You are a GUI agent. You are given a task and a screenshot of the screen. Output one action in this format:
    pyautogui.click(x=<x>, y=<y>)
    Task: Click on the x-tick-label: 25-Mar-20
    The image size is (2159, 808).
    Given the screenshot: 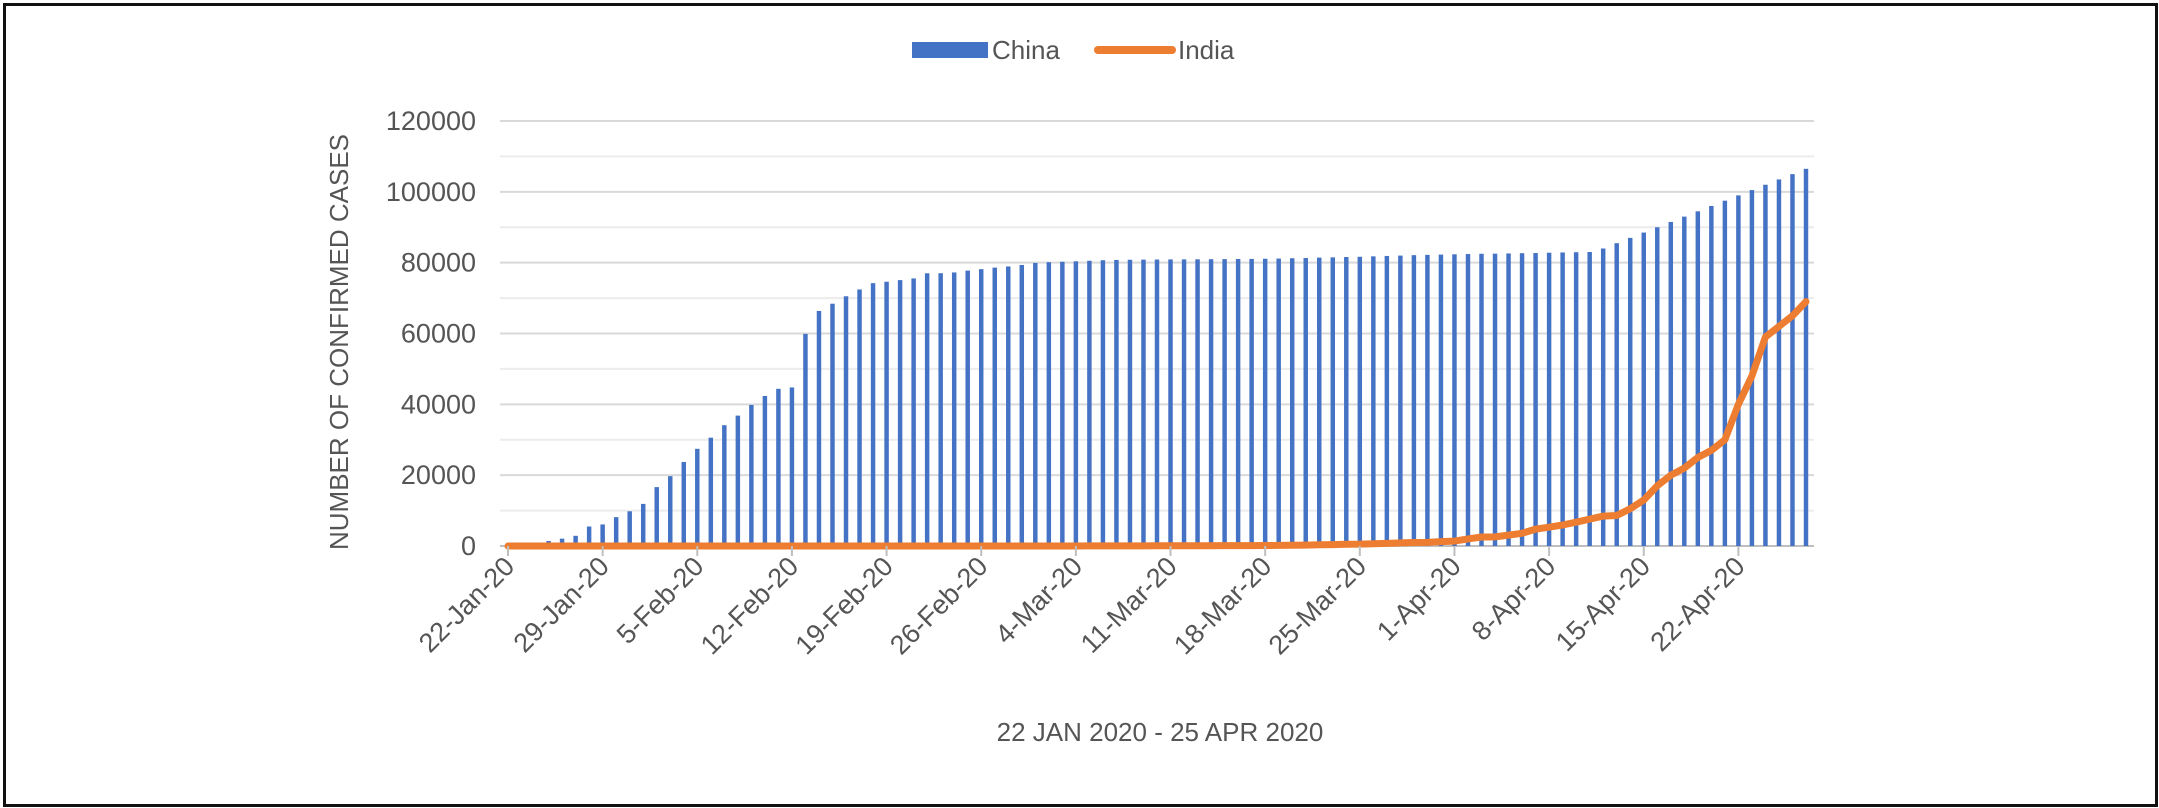 What is the action you would take?
    pyautogui.click(x=1317, y=605)
    